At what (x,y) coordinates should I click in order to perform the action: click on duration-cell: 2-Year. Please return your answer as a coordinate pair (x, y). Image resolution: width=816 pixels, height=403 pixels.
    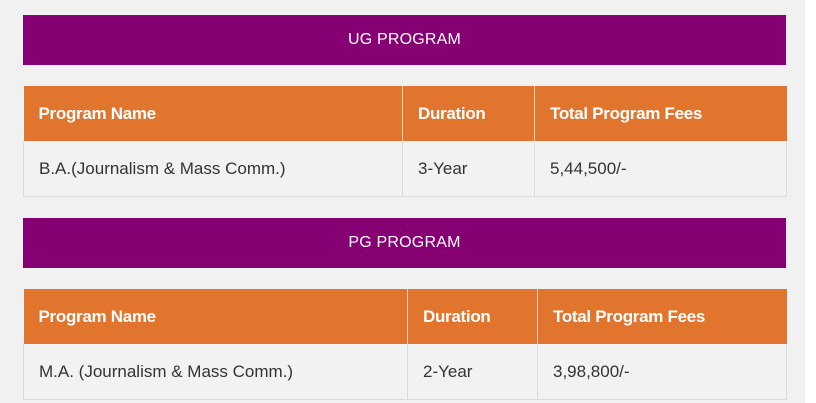
    Looking at the image, I should click on (472, 372).